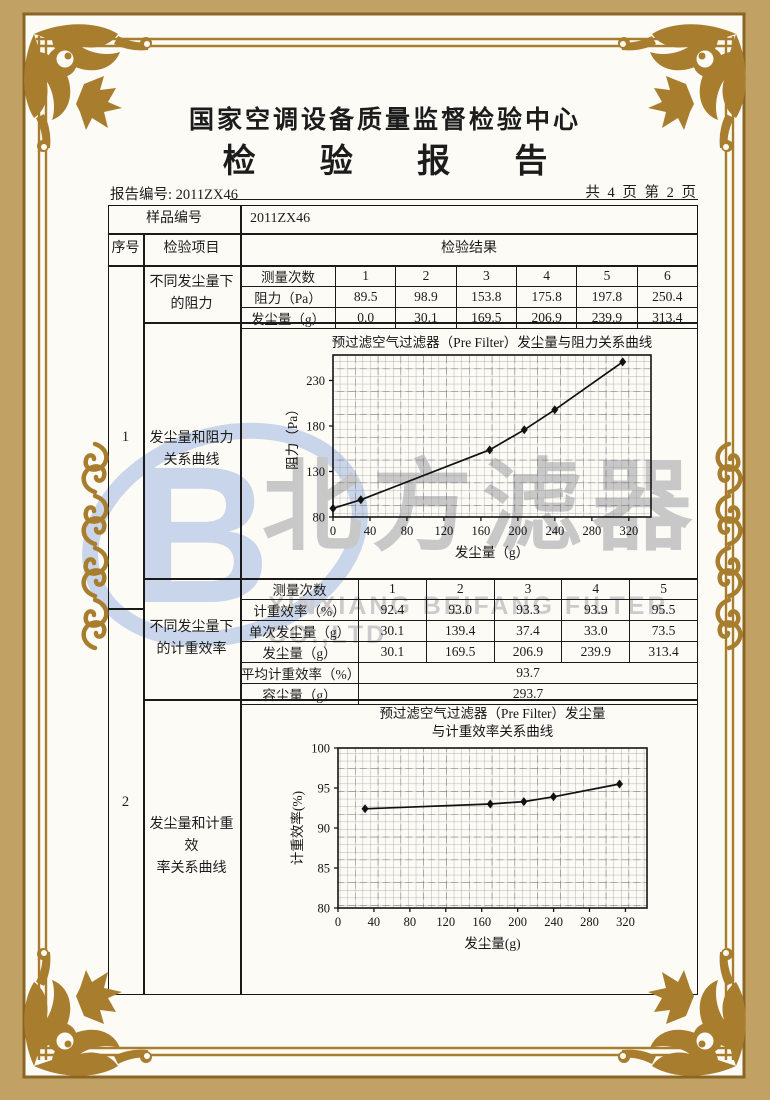 The height and width of the screenshot is (1100, 770). What do you see at coordinates (299, 610) in the screenshot?
I see `row-label-cell: 计重效率（%）` at bounding box center [299, 610].